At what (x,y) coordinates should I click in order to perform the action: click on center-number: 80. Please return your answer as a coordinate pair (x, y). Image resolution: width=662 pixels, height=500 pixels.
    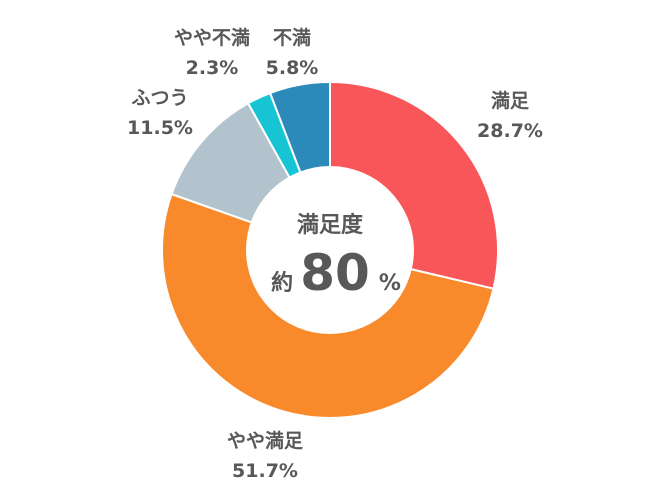
    Looking at the image, I should click on (335, 273).